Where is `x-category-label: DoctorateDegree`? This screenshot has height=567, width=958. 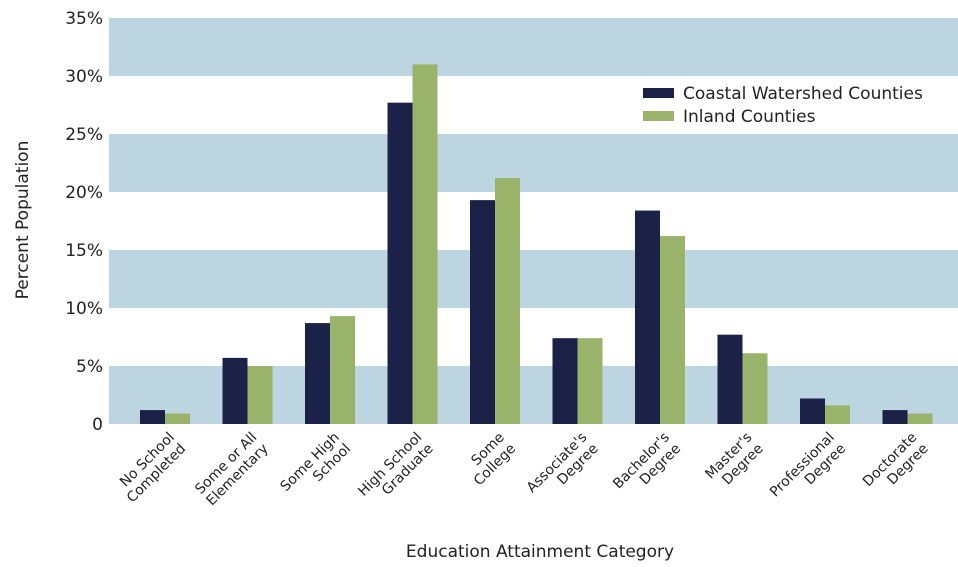
x-category-label: DoctorateDegree is located at coordinates (896, 466).